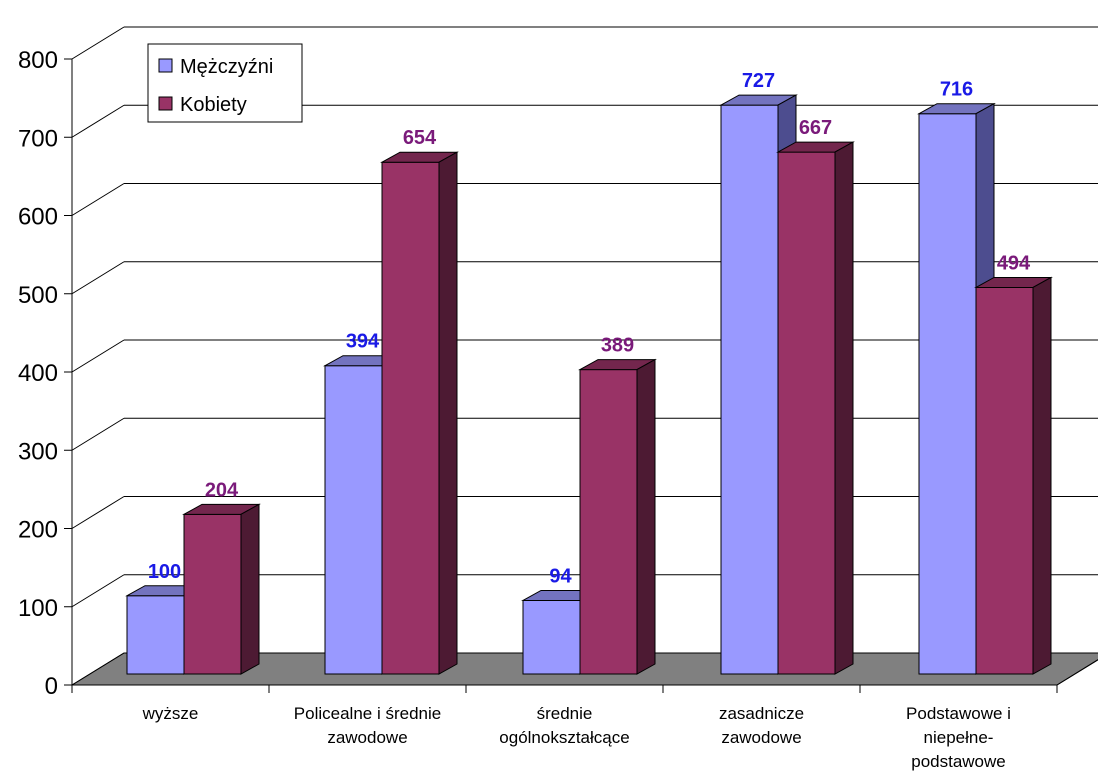  Describe the element at coordinates (170, 713) in the screenshot. I see `x-tick-label: wyższe` at that location.